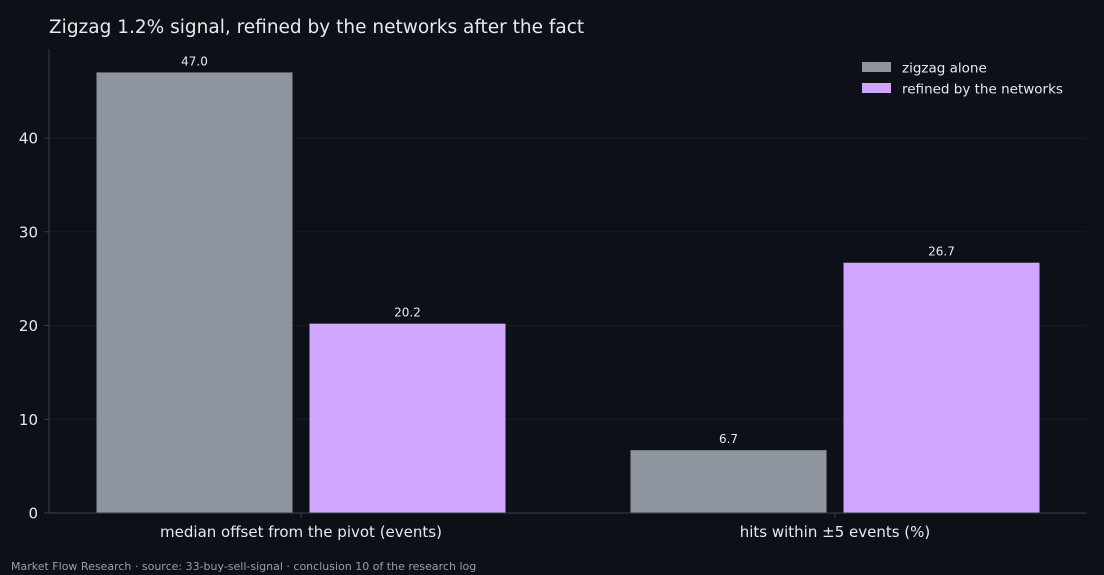 The width and height of the screenshot is (1104, 575). Describe the element at coordinates (835, 532) in the screenshot. I see `x-tick-label: hits within ±5 events (%)` at that location.